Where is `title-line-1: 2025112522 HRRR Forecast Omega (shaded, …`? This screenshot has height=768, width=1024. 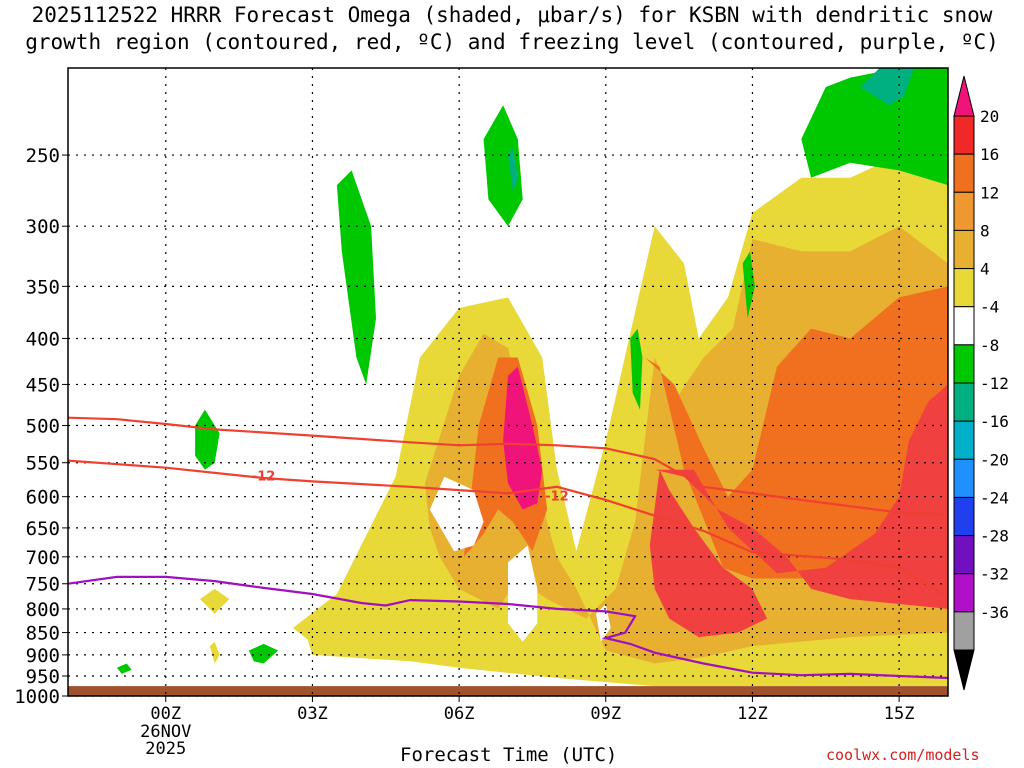
title-line-1: 2025112522 HRRR Forecast Omega (shaded, … is located at coordinates (512, 15).